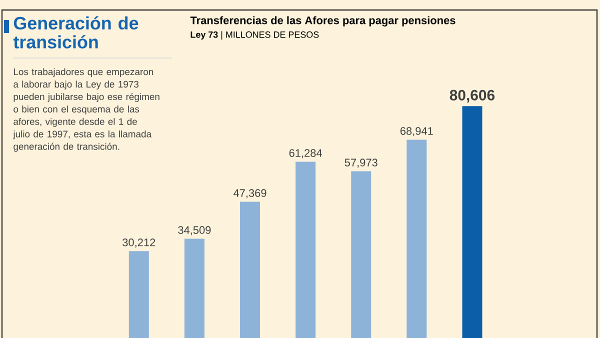 This screenshot has height=338, width=600. Describe the element at coordinates (139, 243) in the screenshot. I see `data-label: 30,212` at that location.